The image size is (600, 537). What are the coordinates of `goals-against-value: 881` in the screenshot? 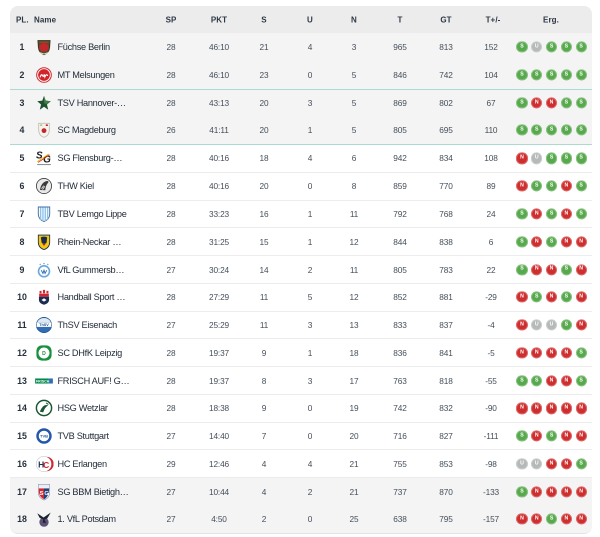 It's located at (446, 297).